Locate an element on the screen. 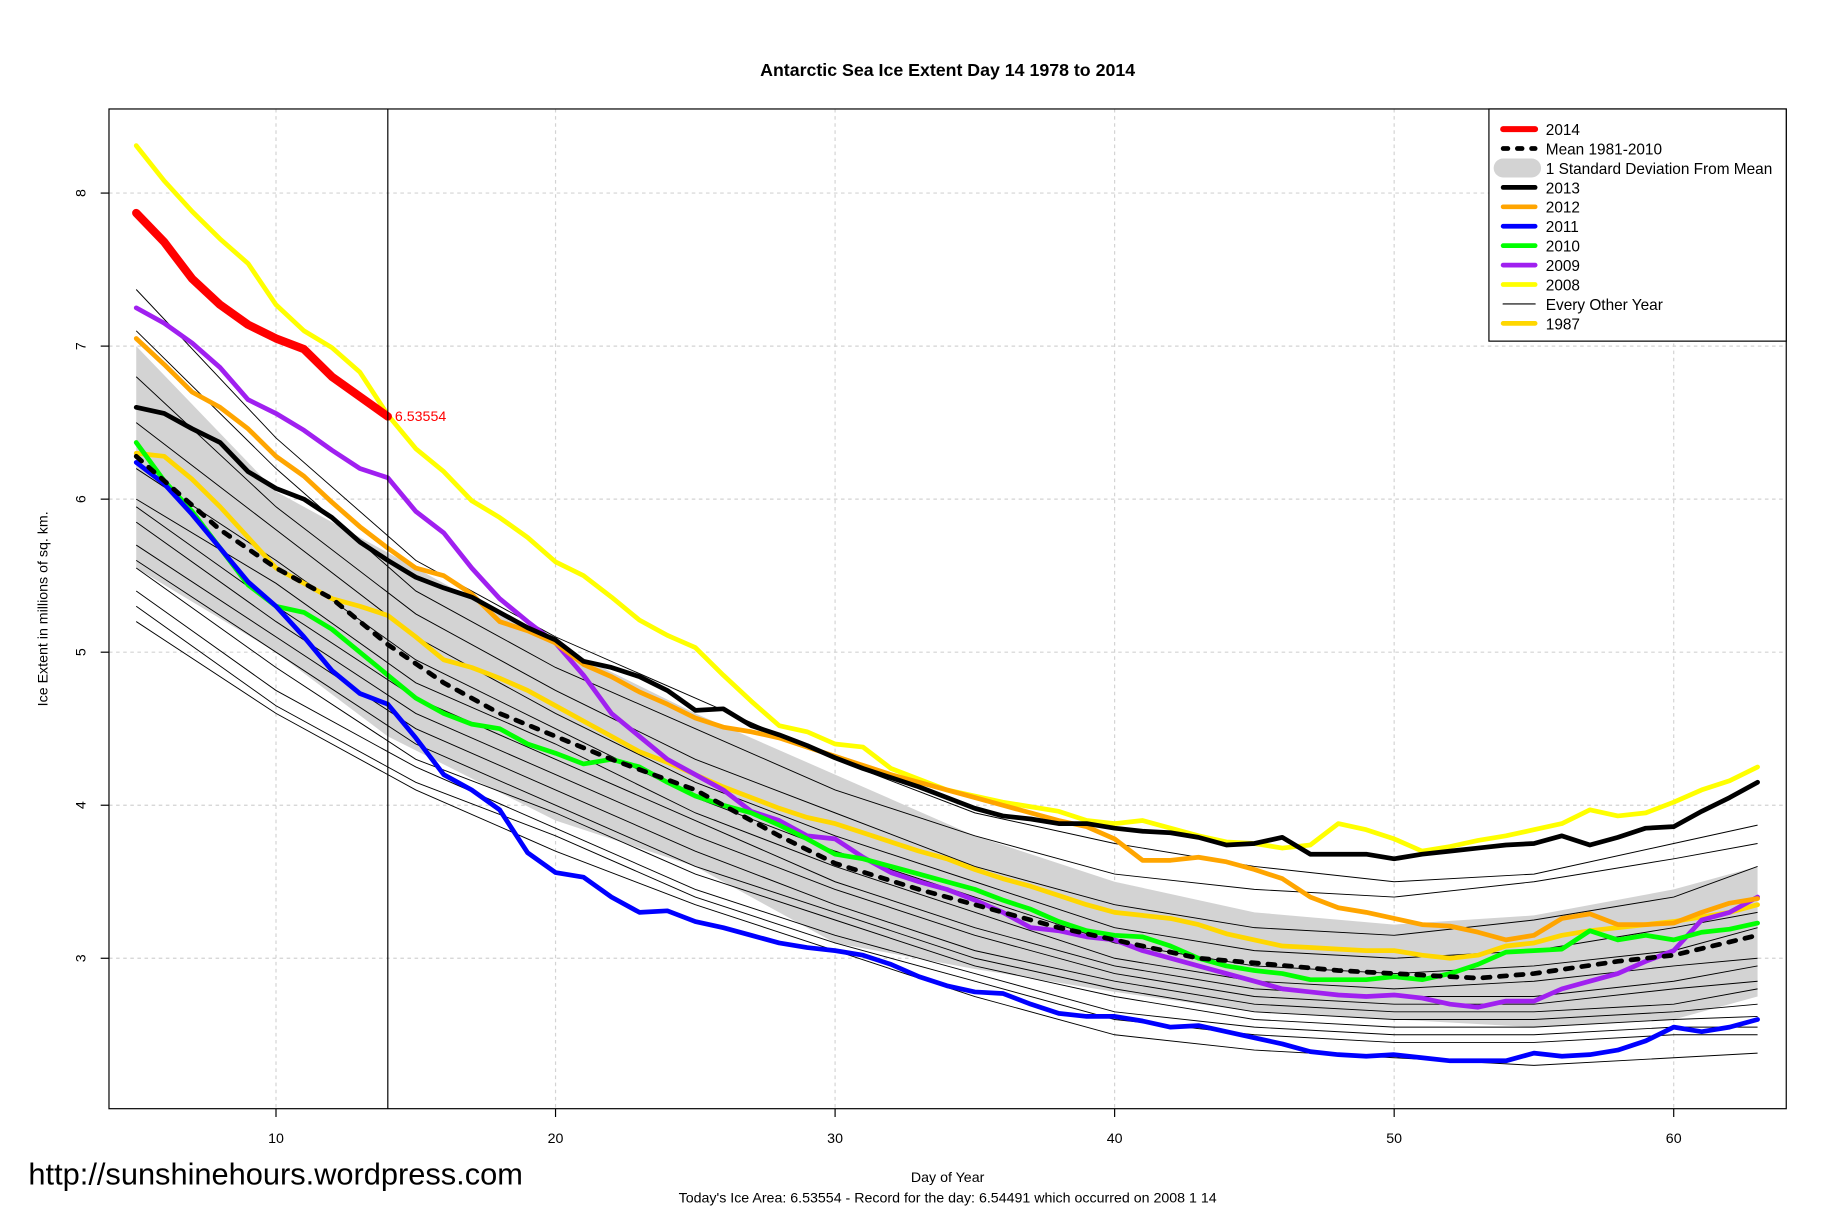  legend-1987-label: 1987 is located at coordinates (1563, 324).